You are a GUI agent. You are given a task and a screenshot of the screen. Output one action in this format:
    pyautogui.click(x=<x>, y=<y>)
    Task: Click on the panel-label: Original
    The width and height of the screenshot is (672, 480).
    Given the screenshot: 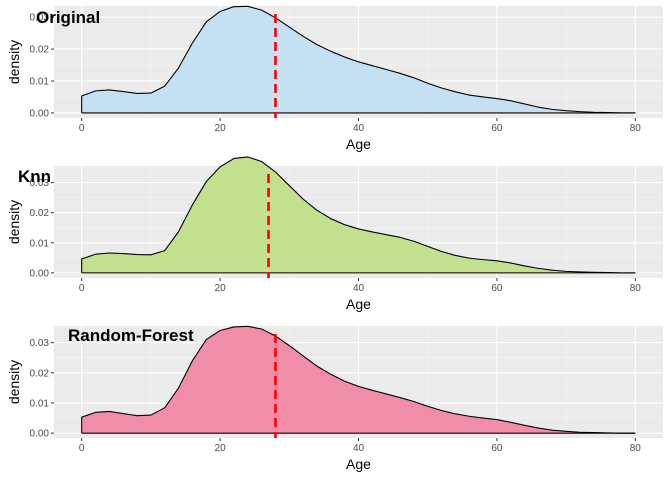 What is the action you would take?
    pyautogui.click(x=68, y=17)
    